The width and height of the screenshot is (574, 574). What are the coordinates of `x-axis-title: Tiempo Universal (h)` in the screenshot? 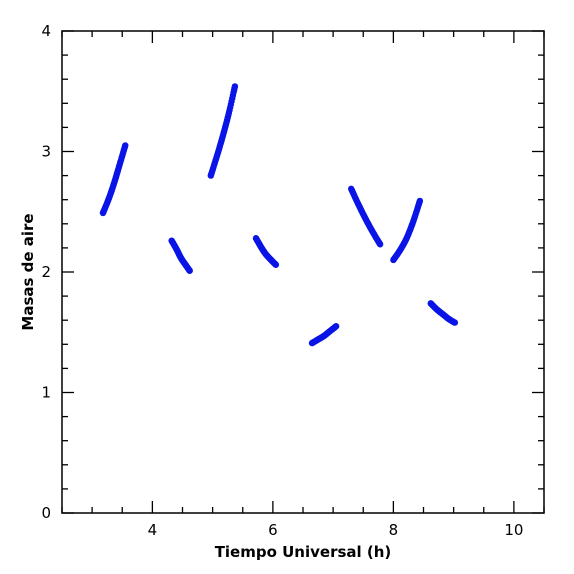 It's located at (303, 552).